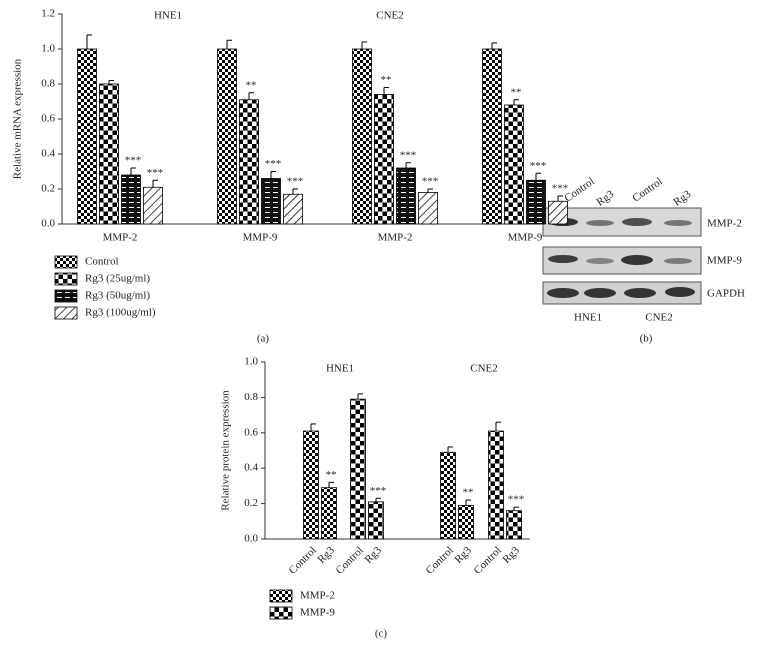 This screenshot has width=762, height=664. Describe the element at coordinates (621, 258) in the screenshot. I see `blot-bands` at that location.